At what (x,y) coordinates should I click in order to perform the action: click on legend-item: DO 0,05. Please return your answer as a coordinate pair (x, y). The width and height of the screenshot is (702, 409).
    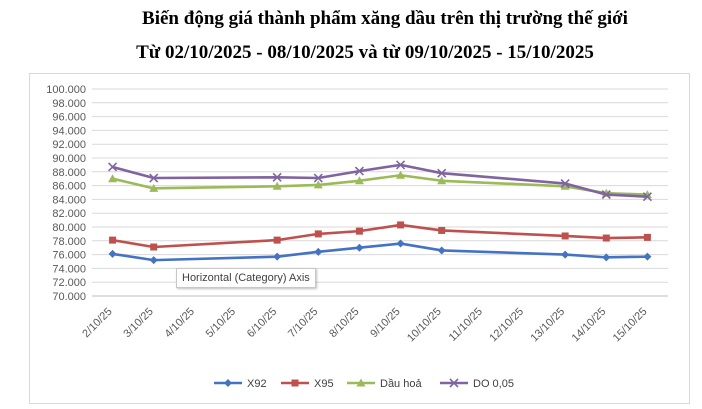
    Looking at the image, I should click on (477, 384).